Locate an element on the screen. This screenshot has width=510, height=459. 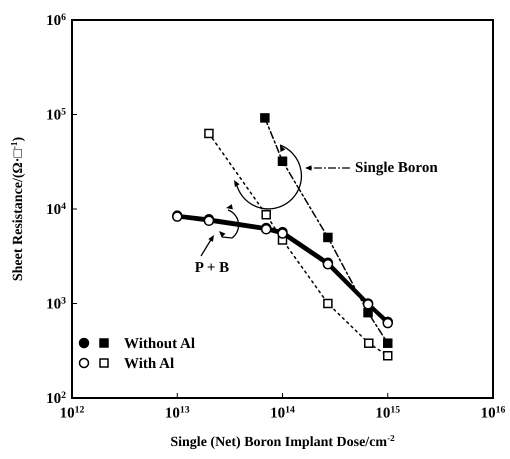
legend-label: With Al is located at coordinates (149, 364).